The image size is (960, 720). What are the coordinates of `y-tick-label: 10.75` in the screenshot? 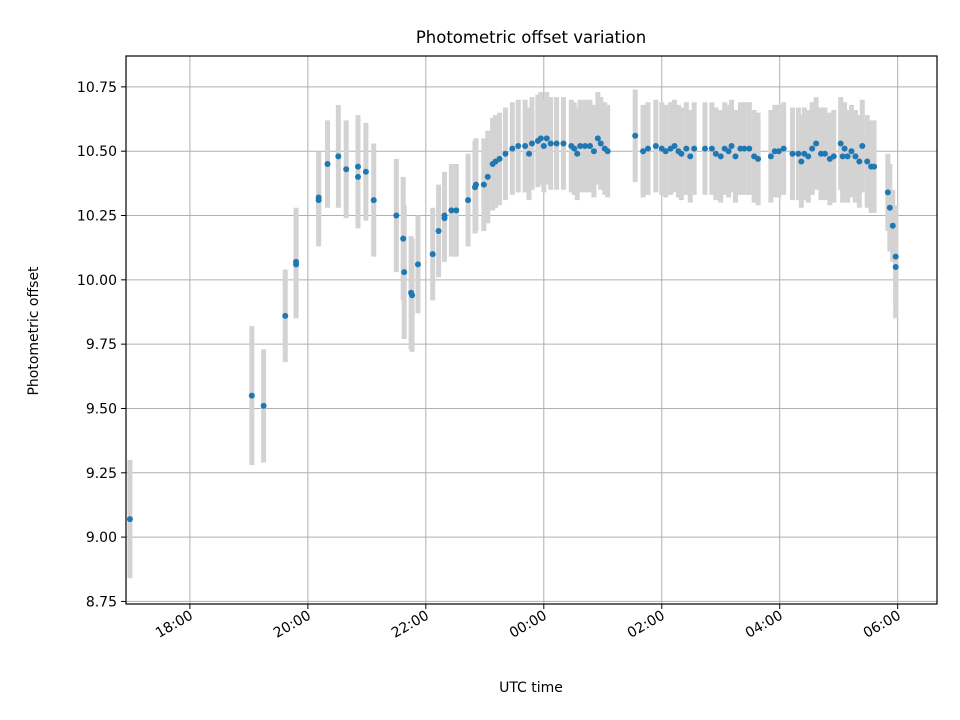 It's located at (97, 88).